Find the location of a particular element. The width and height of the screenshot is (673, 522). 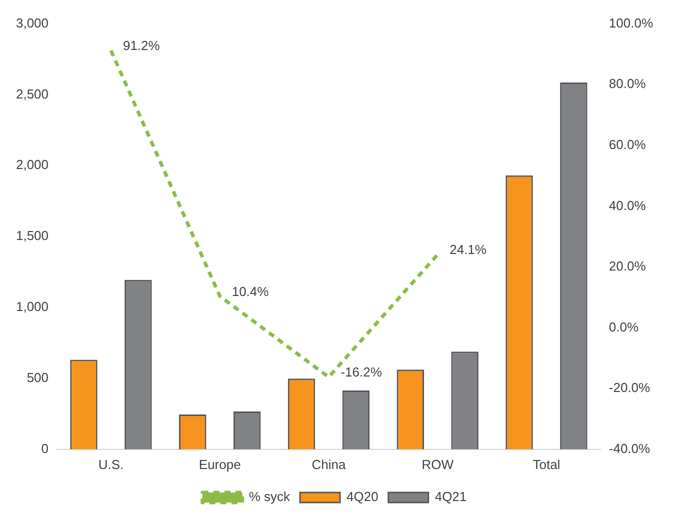

y-tick-label: 1,500 is located at coordinates (32, 236).